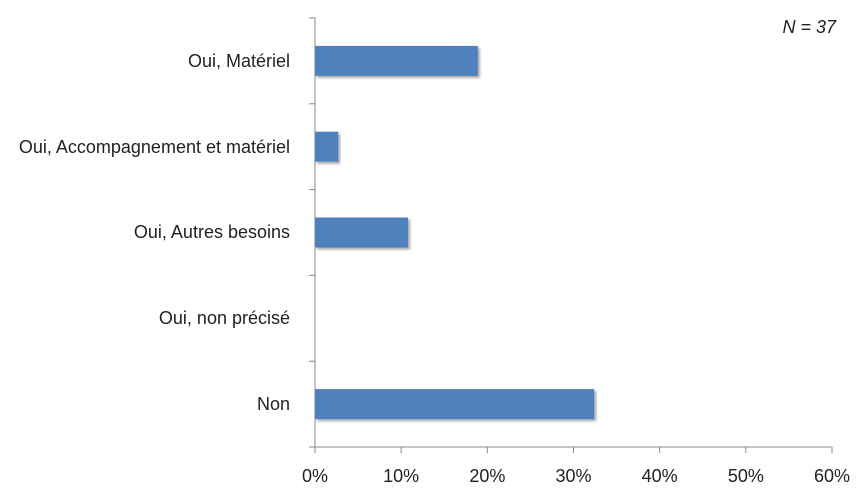  I want to click on x-tick-label: 10%, so click(401, 476).